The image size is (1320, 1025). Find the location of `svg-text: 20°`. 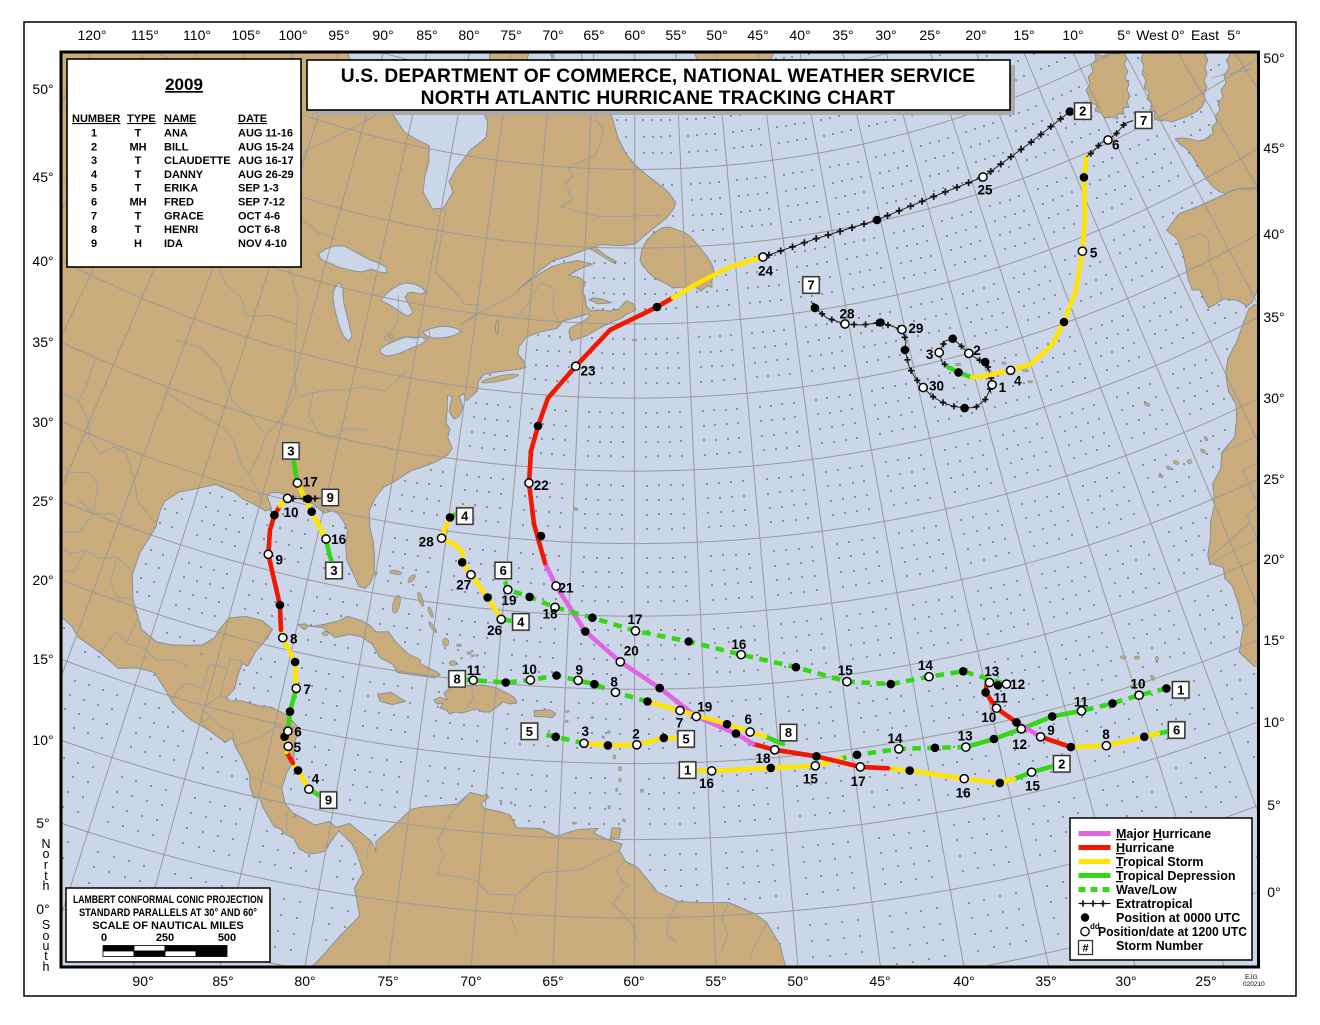

svg-text: 20° is located at coordinates (975, 35).